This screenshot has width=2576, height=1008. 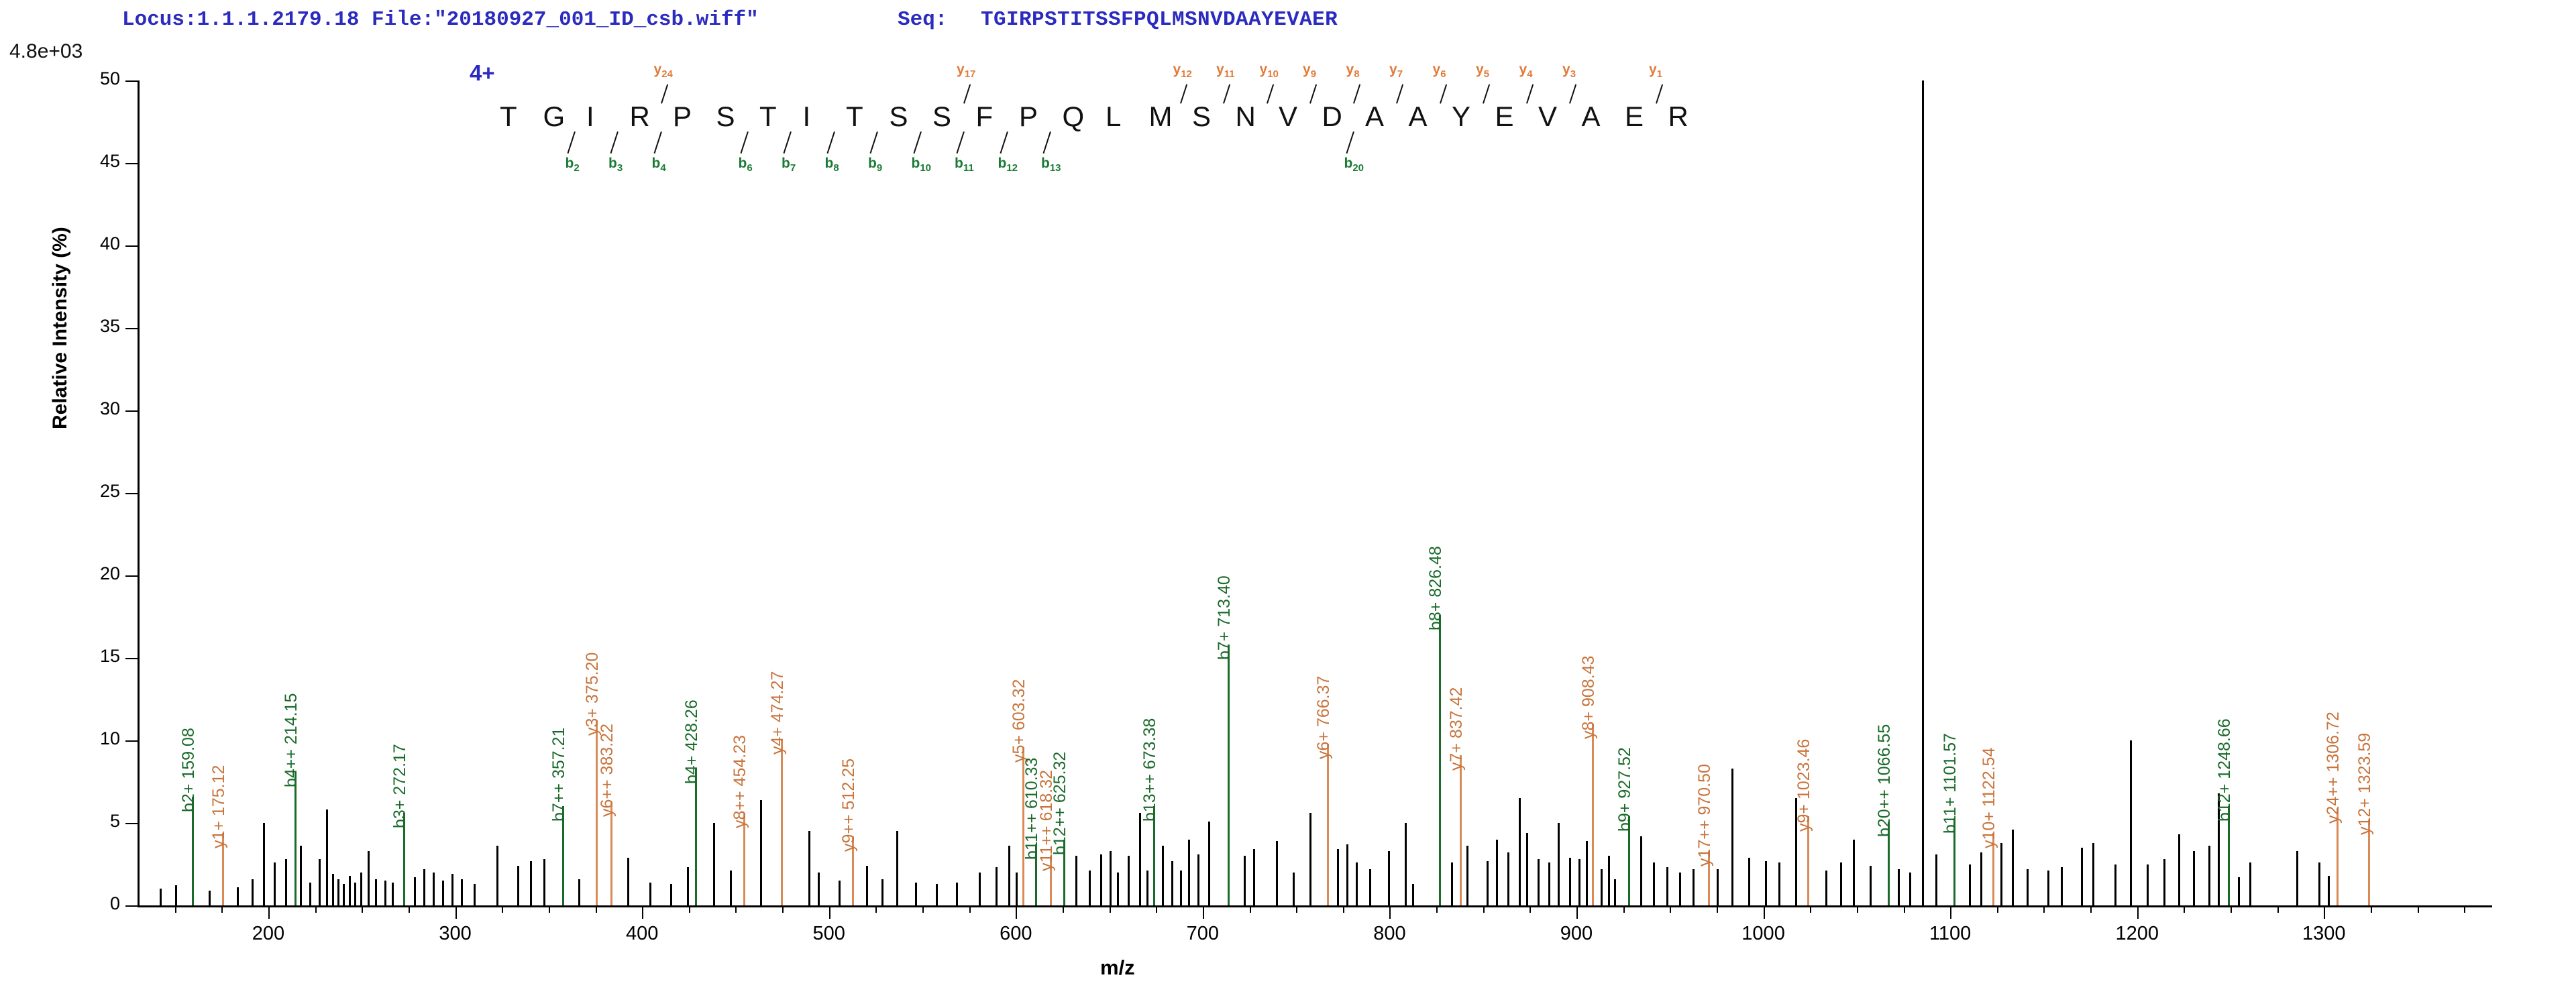 I want to click on peak-label: b2+ 159.08, so click(x=188, y=769).